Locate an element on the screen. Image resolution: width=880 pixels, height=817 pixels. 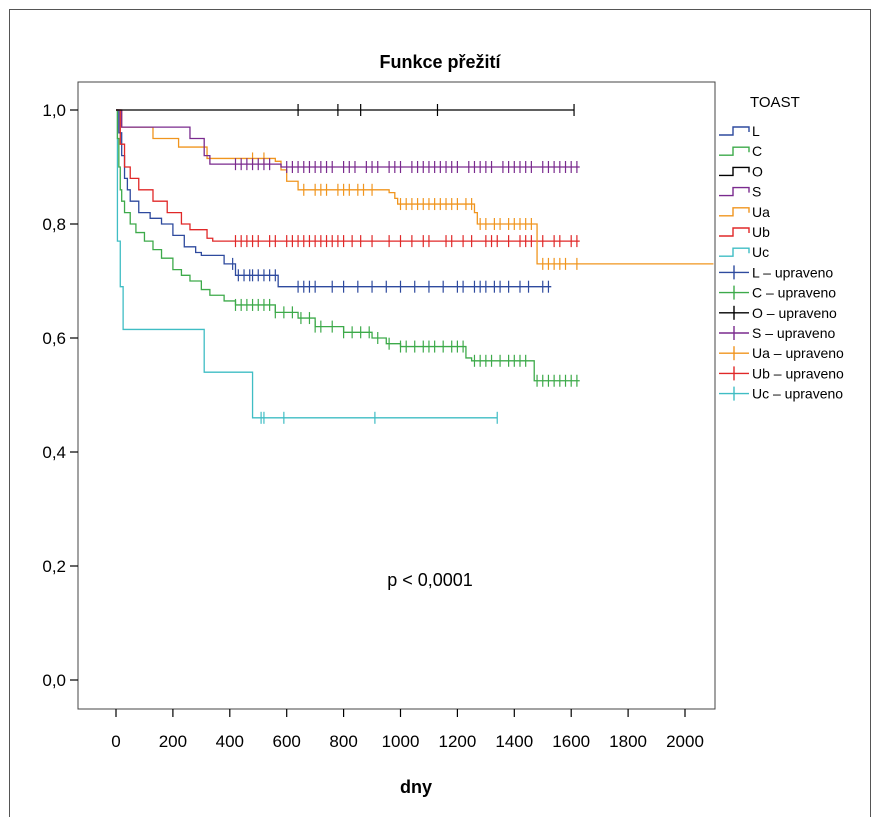
series-l is located at coordinates (334, 201).